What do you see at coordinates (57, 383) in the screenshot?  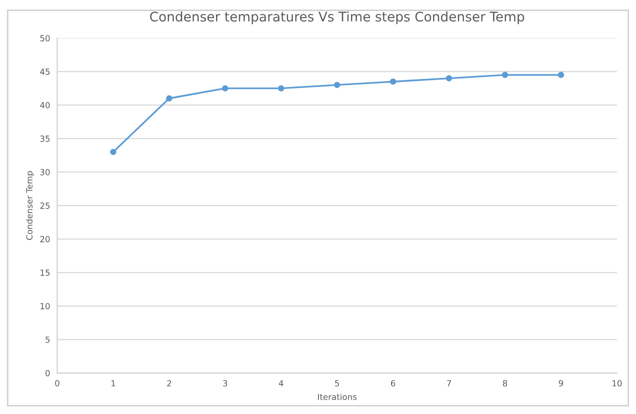 I see `x-tick-label: 0` at bounding box center [57, 383].